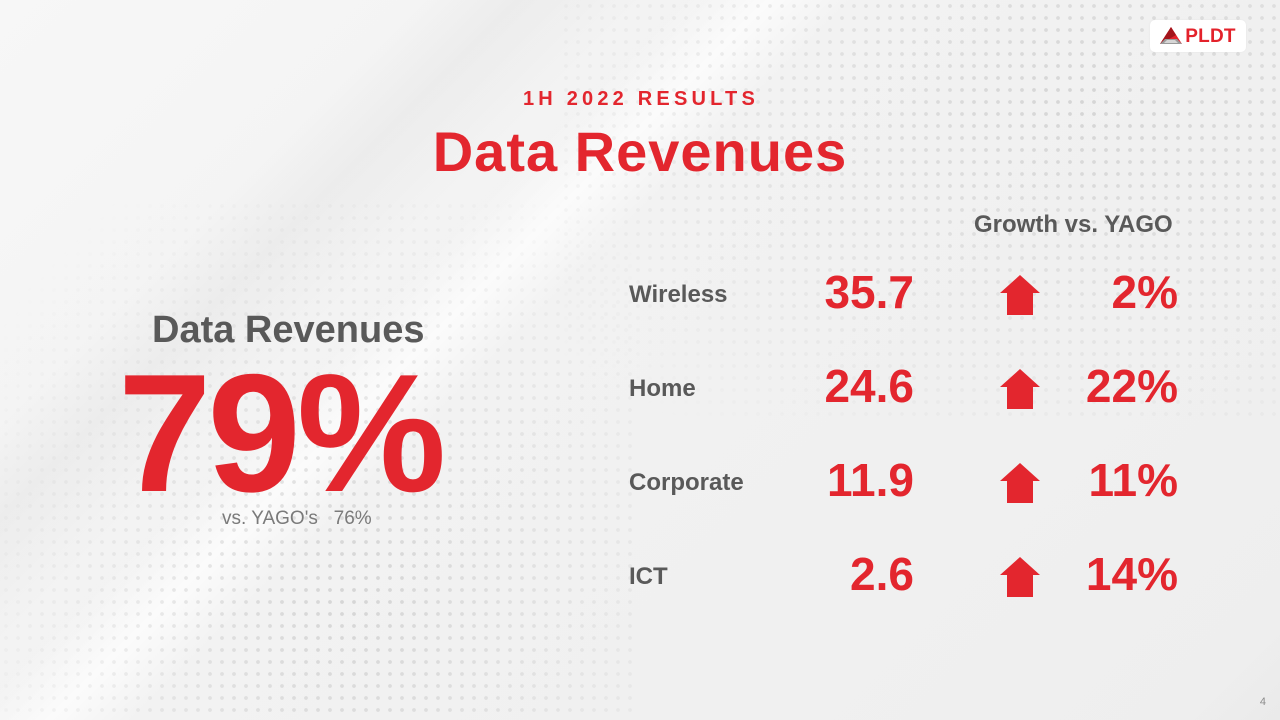  Describe the element at coordinates (1131, 574) in the screenshot. I see `growth-percent: 14%` at that location.